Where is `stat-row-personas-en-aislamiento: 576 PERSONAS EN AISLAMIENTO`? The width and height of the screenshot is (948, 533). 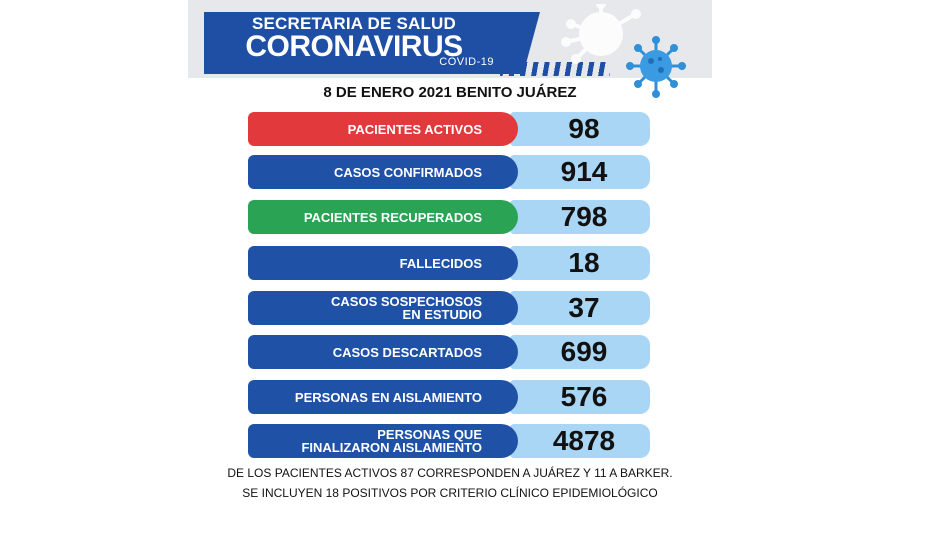
stat-row-personas-en-aislamiento: 576 PERSONAS EN AISLAMIENTO is located at coordinates (450, 397).